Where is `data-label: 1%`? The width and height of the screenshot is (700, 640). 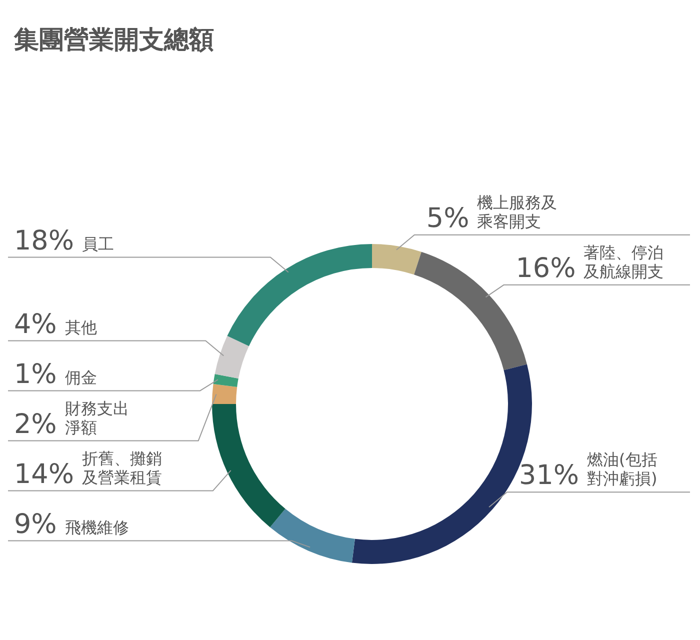
data-label: 1% is located at coordinates (35, 374).